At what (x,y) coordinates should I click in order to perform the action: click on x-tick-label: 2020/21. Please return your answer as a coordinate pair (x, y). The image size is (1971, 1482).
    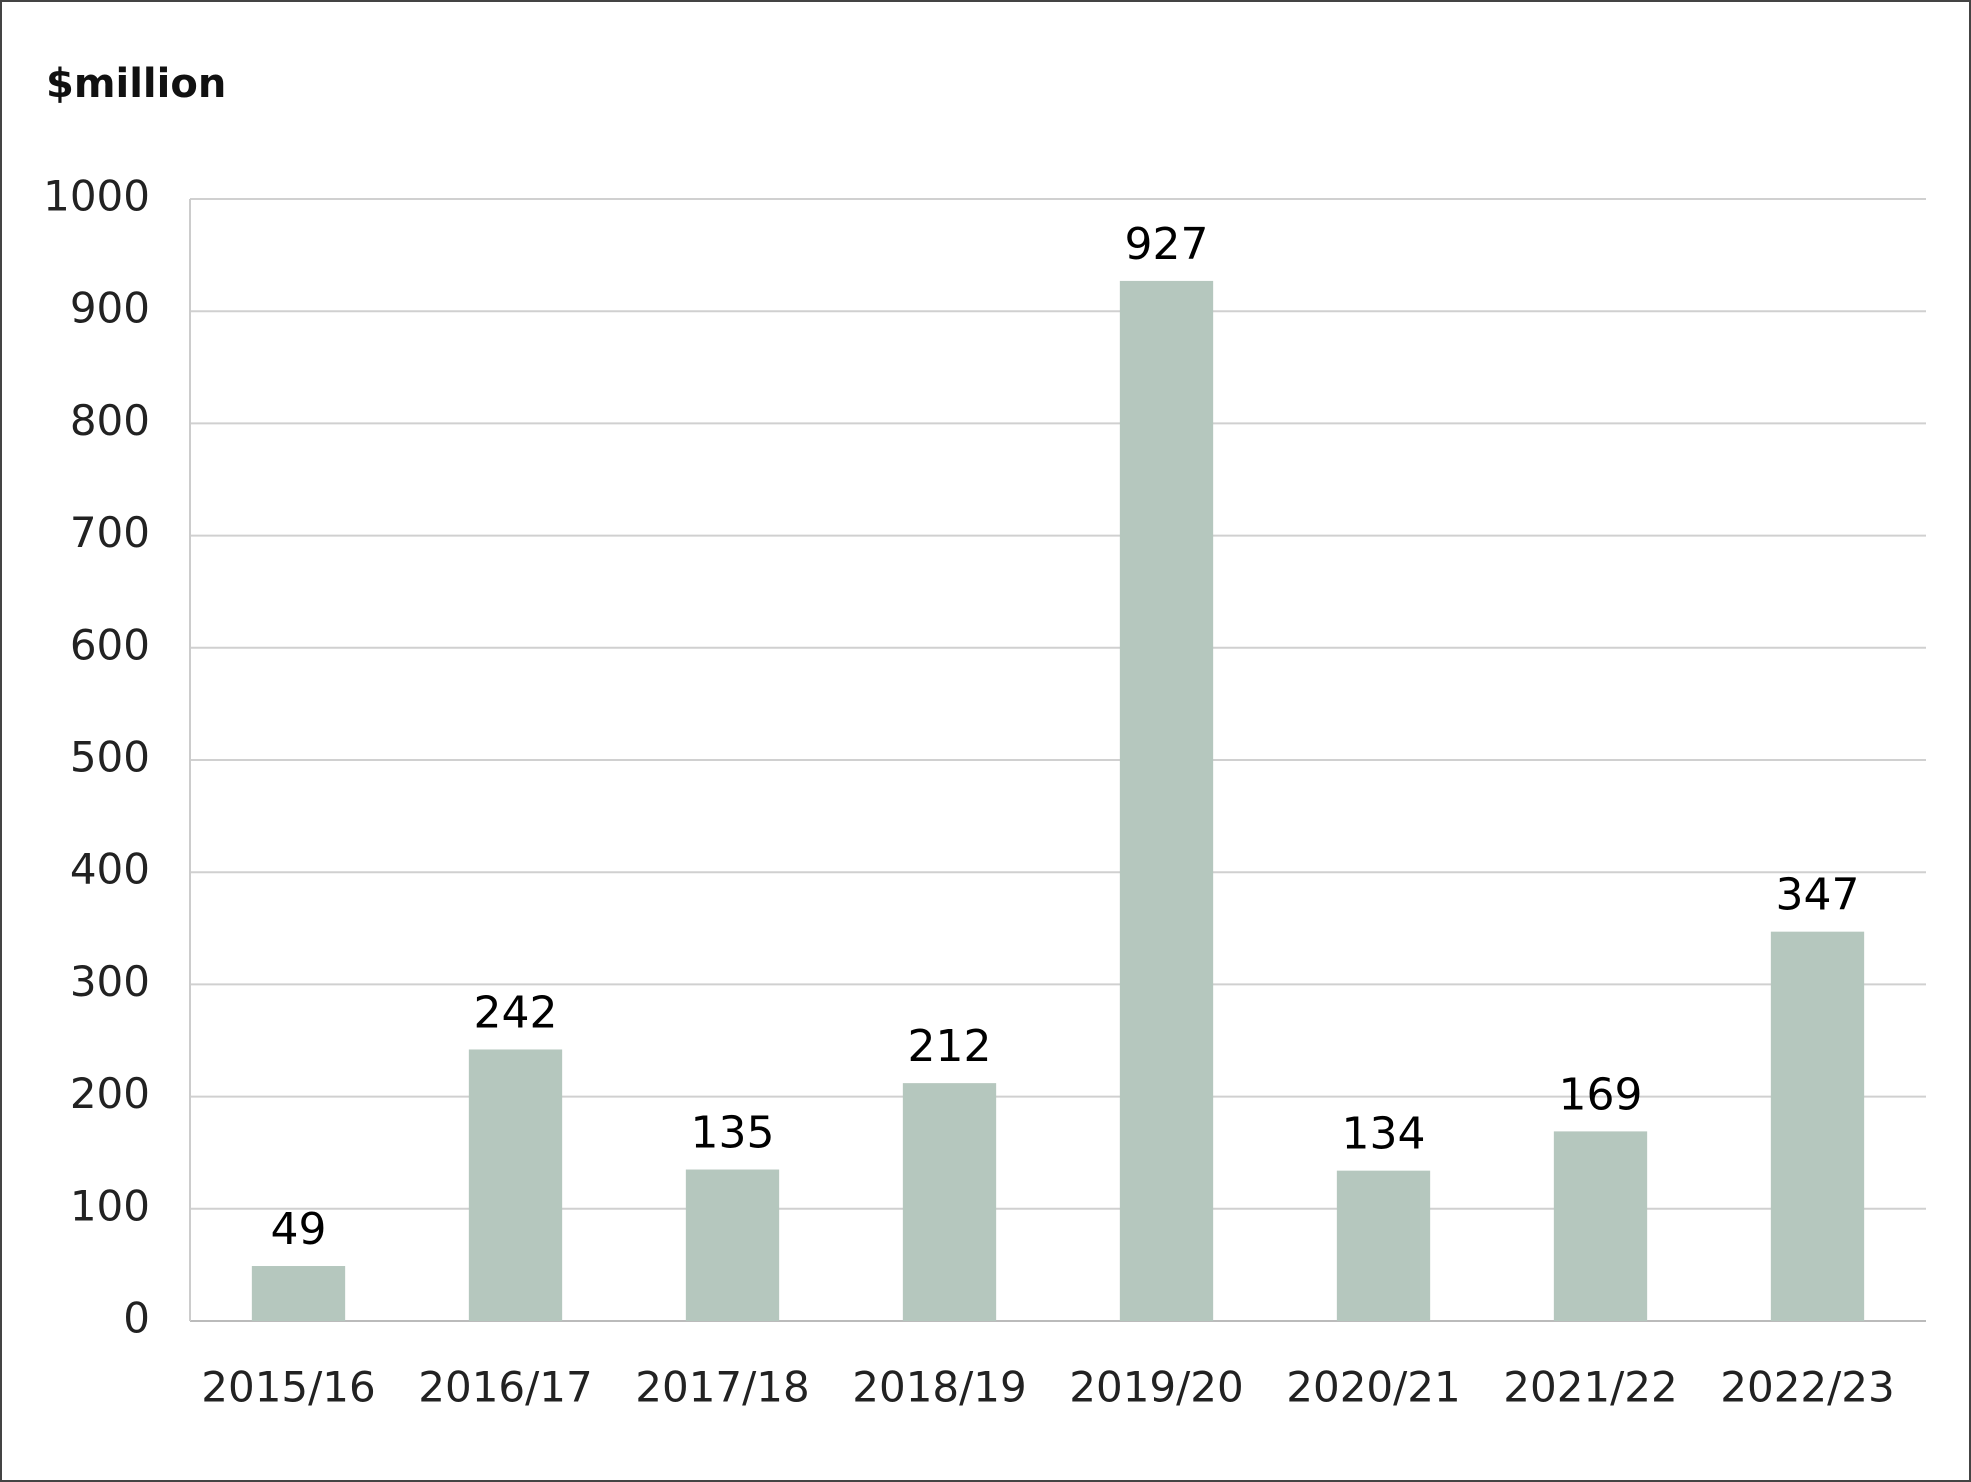
    Looking at the image, I should click on (1373, 1387).